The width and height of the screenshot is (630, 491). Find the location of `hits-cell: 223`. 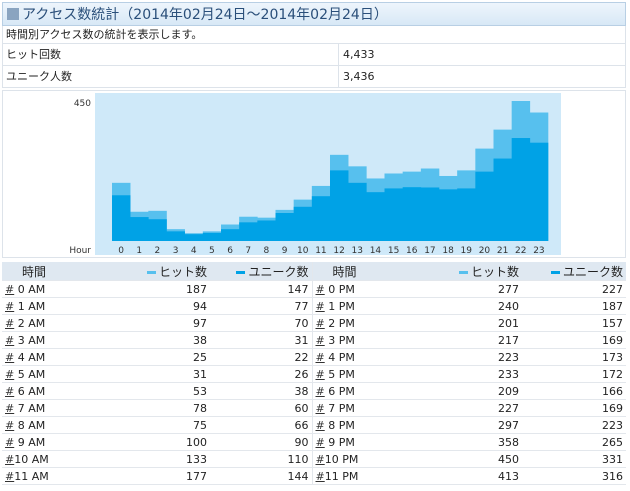

hits-cell: 223 is located at coordinates (479, 357).